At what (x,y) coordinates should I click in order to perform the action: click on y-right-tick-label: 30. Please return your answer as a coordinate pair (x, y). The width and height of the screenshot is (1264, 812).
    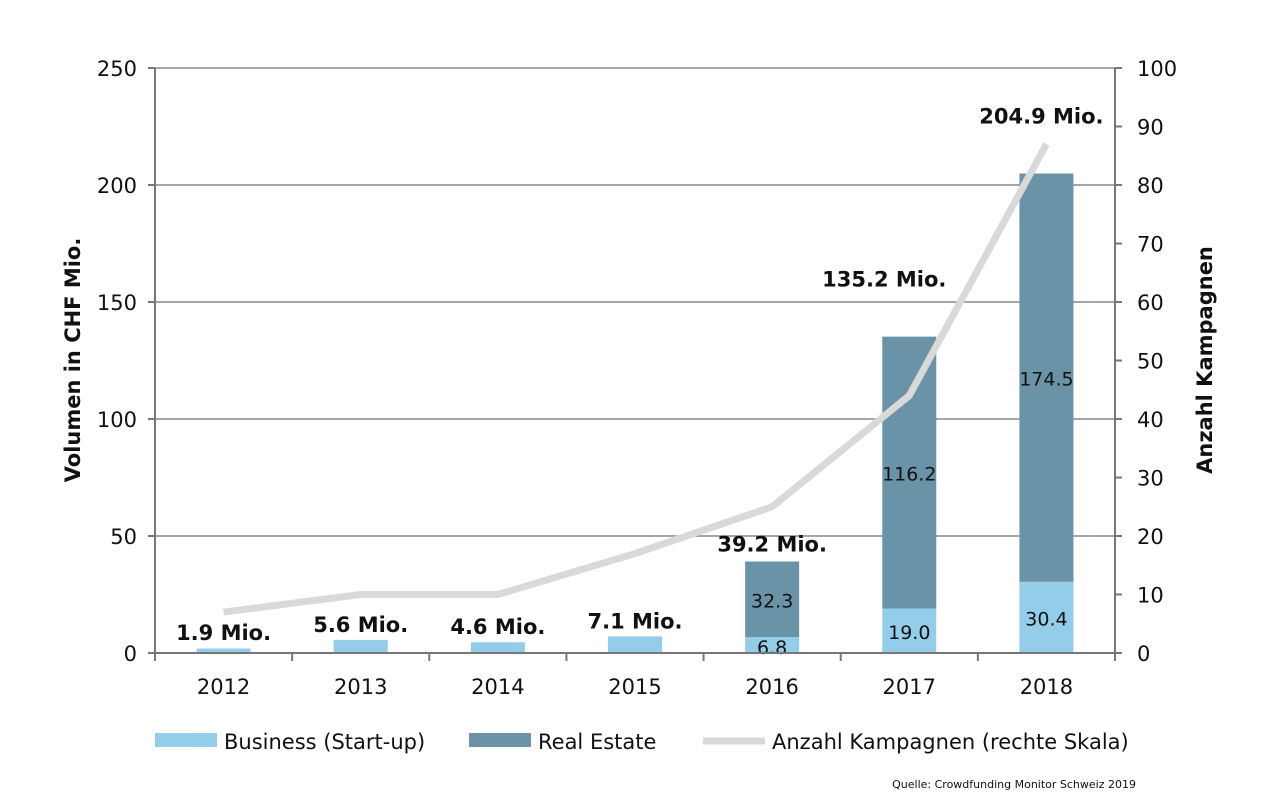
    Looking at the image, I should click on (1150, 479).